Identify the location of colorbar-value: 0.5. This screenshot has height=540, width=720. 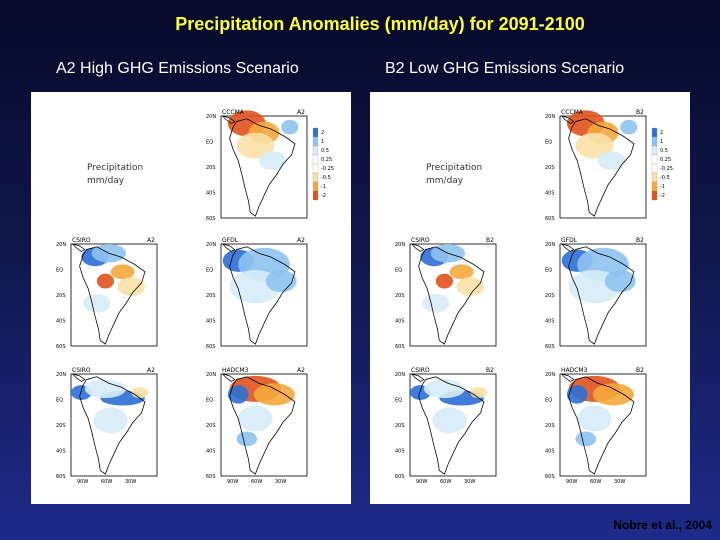
(325, 151).